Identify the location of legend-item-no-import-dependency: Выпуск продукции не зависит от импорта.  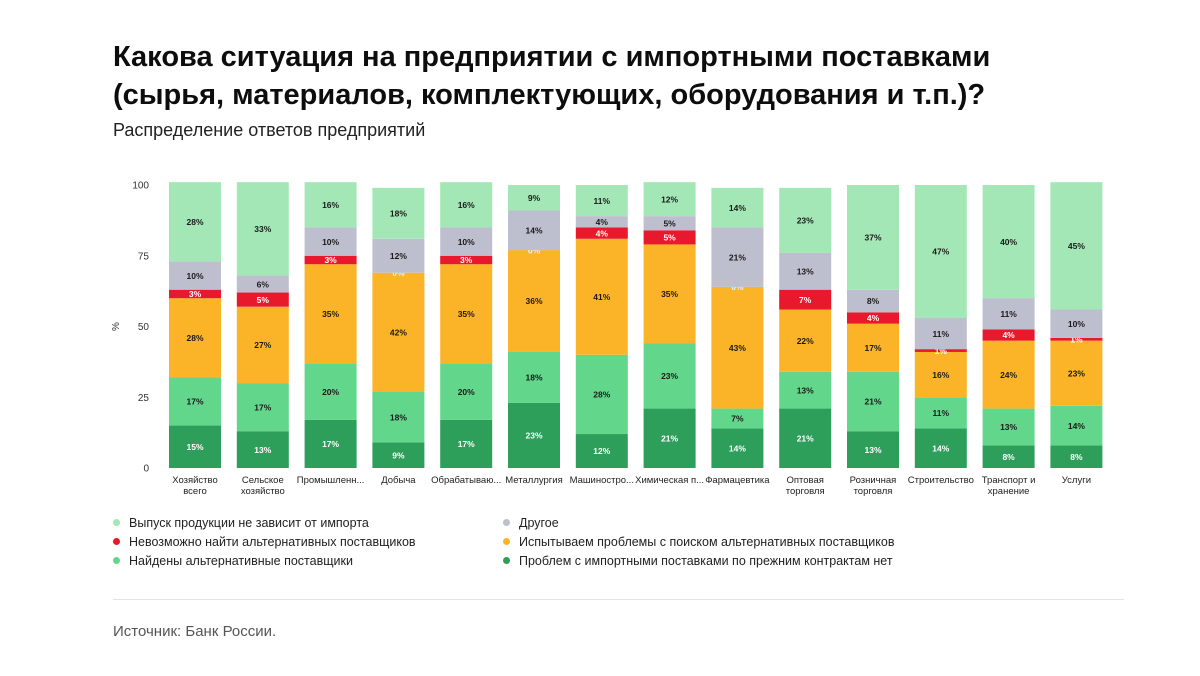
(241, 523).